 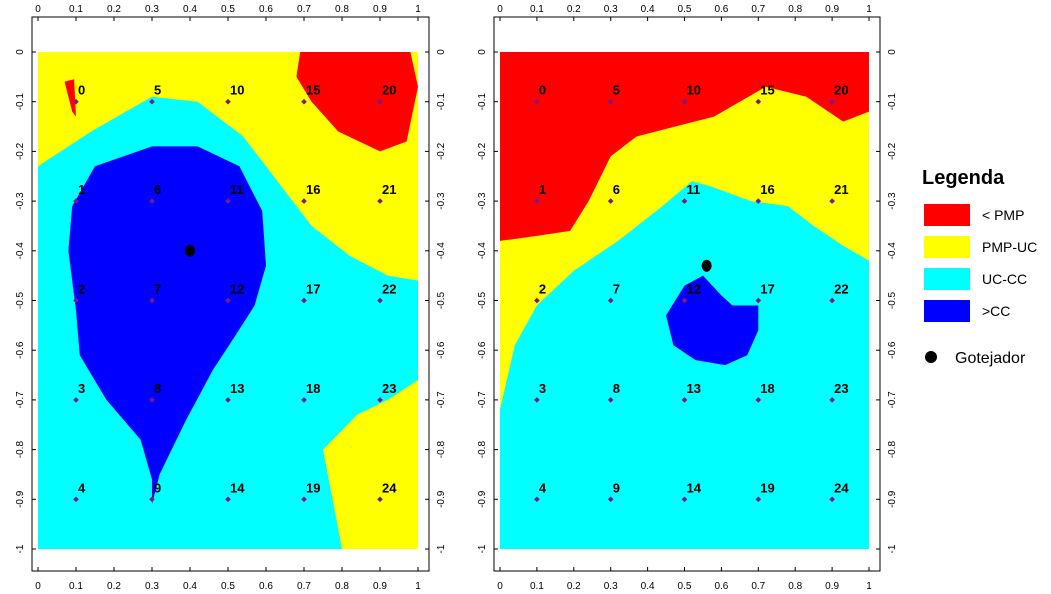 What do you see at coordinates (237, 90) in the screenshot?
I see `sample-point-label-10: 10` at bounding box center [237, 90].